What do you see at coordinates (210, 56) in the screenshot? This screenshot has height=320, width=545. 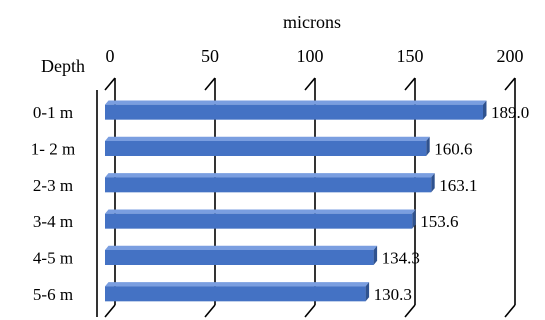 I see `x-tick-label-50: 50` at bounding box center [210, 56].